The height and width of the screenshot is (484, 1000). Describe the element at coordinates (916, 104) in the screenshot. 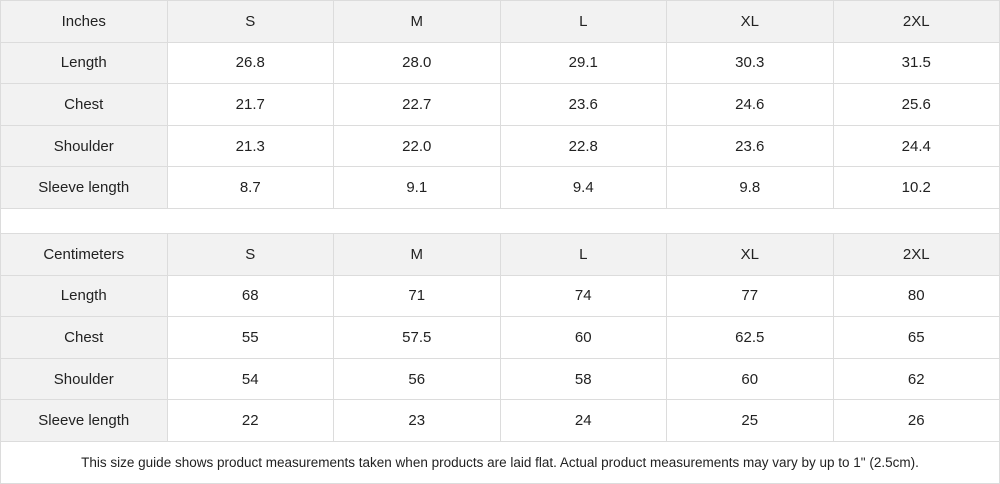

I see `measurement-value: 25.6` at that location.